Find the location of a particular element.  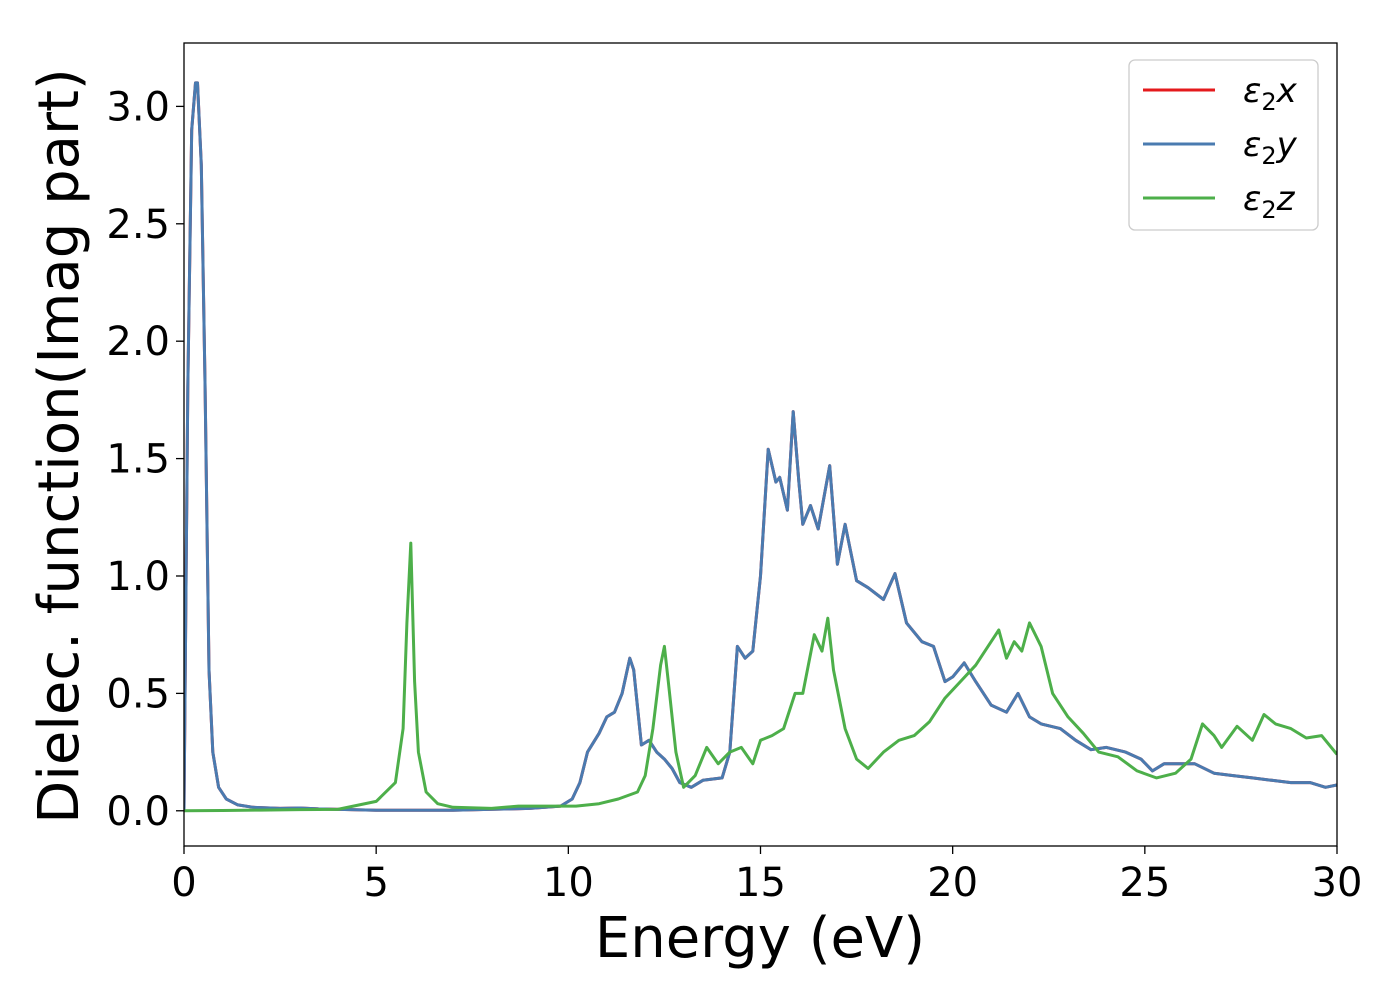

legend-label-x: ε2x is located at coordinates (1270, 93).